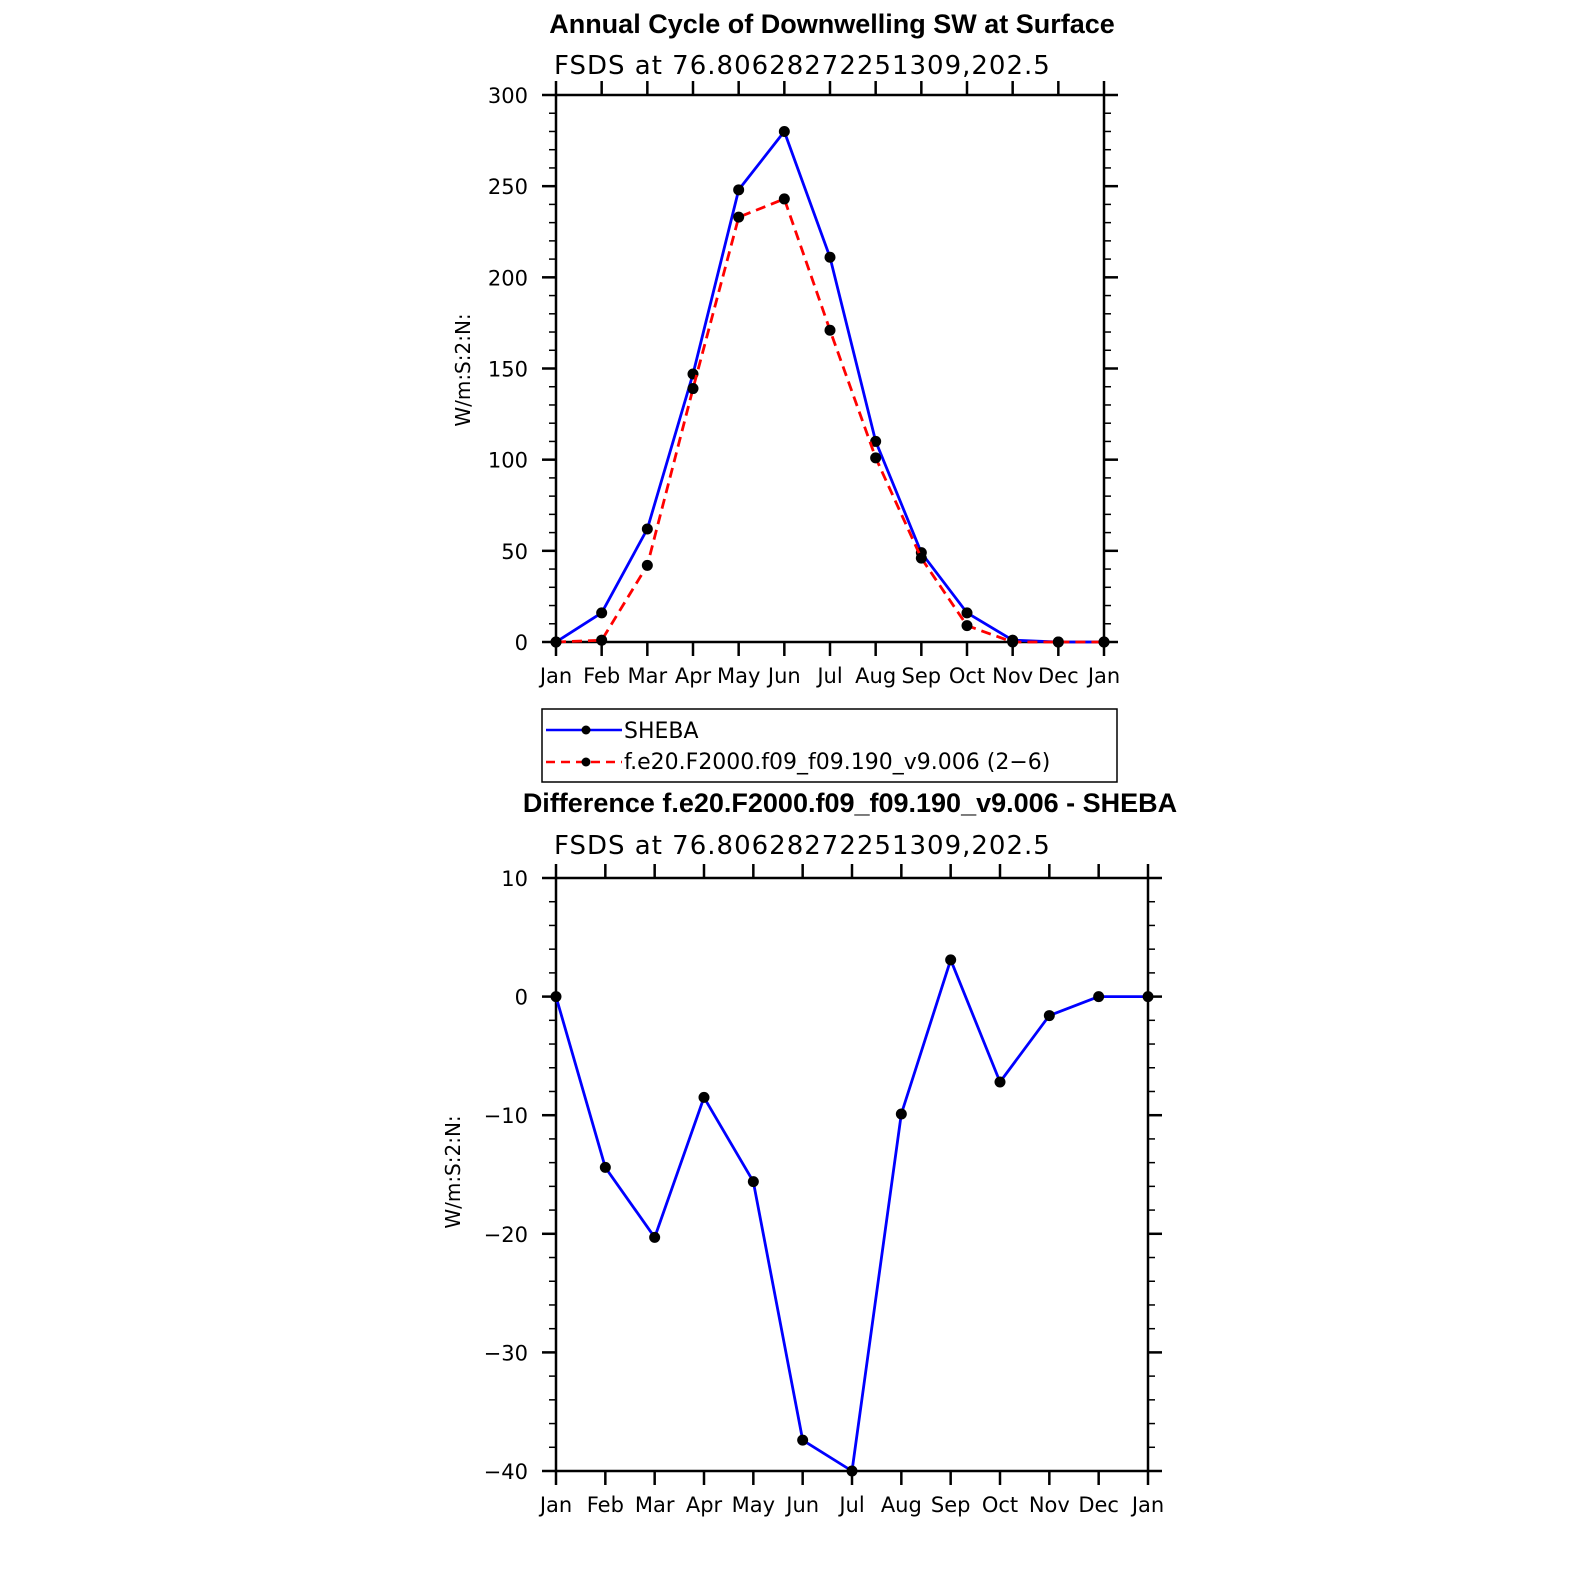 Image resolution: width=1574 pixels, height=1574 pixels. I want to click on y-tick-label: −20, so click(506, 1235).